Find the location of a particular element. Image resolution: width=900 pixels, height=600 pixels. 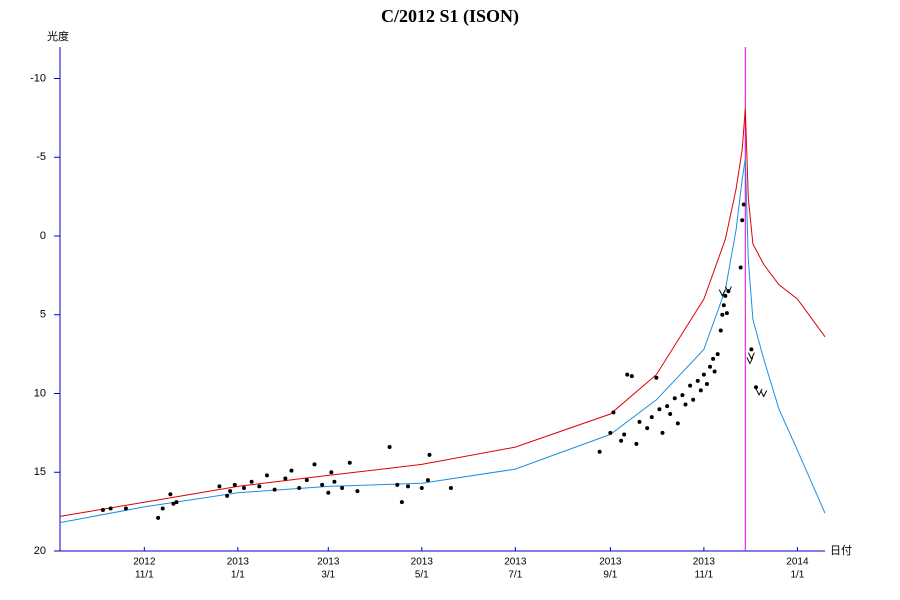

y-tick-label: 0 is located at coordinates (43, 236).